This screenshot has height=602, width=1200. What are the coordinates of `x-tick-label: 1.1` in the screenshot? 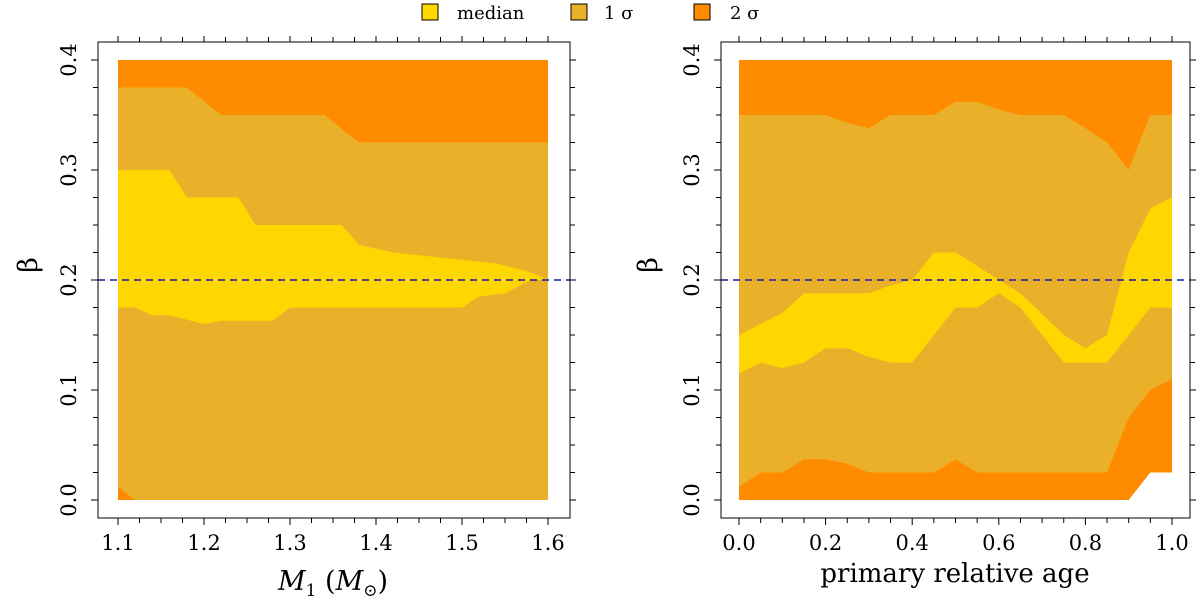 It's located at (117, 543).